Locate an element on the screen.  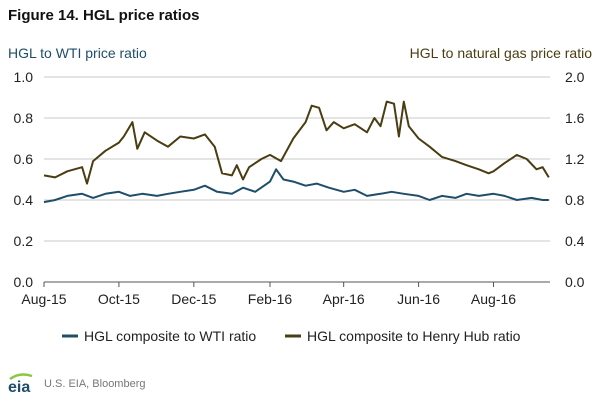
x-tick-label: Aug-16 is located at coordinates (493, 299).